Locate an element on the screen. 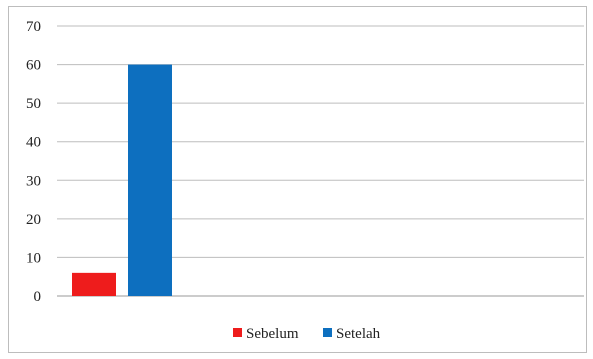 The height and width of the screenshot is (359, 593). y-tick-label: 50 is located at coordinates (33, 104).